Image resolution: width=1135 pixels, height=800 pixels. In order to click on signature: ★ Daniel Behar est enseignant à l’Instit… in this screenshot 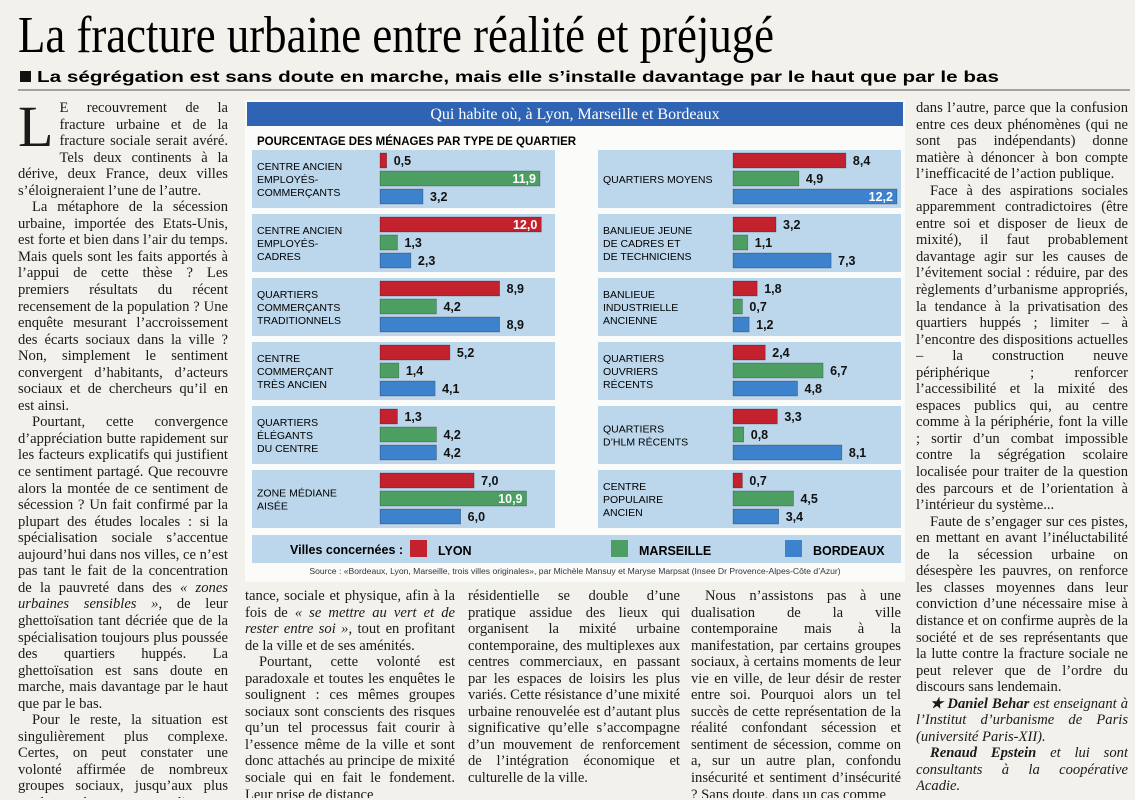, I will do `click(1022, 721)`.